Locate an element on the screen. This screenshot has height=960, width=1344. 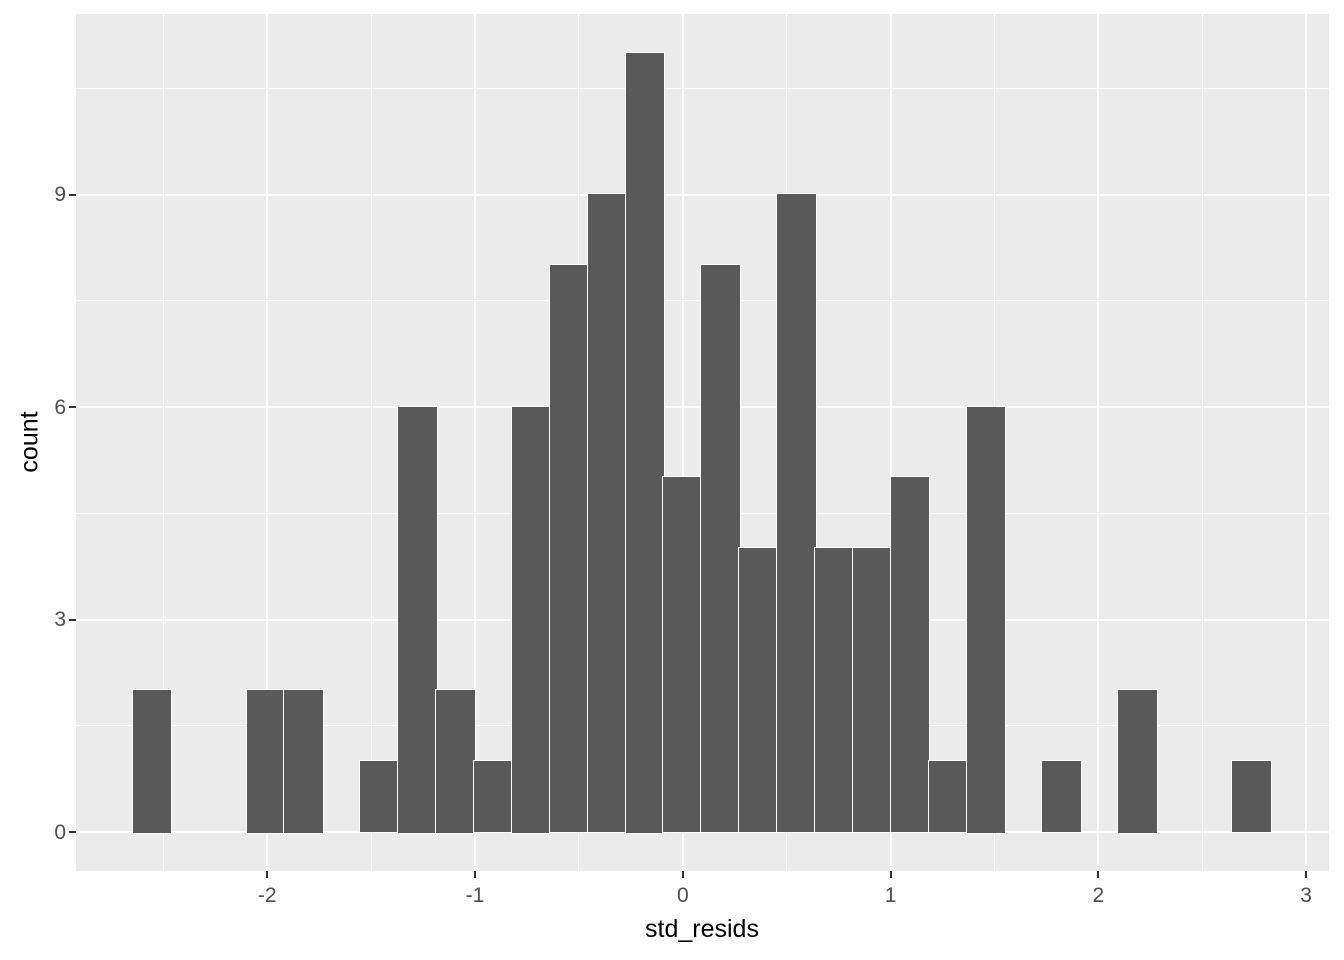
y-axis-title: count is located at coordinates (29, 442).